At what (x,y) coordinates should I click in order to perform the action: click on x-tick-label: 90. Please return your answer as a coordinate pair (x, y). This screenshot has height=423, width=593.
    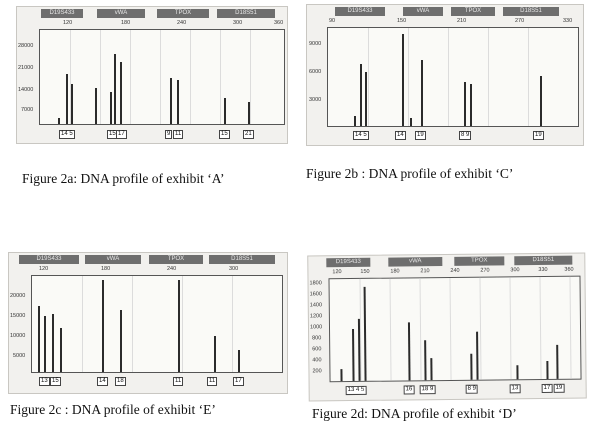
    Looking at the image, I should click on (332, 21).